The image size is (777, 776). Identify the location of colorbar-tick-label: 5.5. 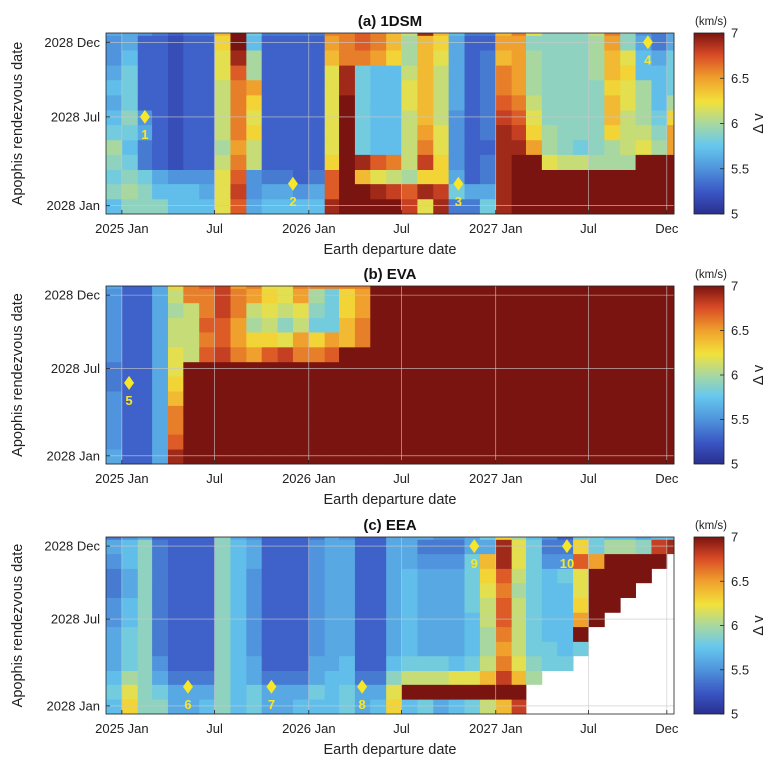
(740, 669).